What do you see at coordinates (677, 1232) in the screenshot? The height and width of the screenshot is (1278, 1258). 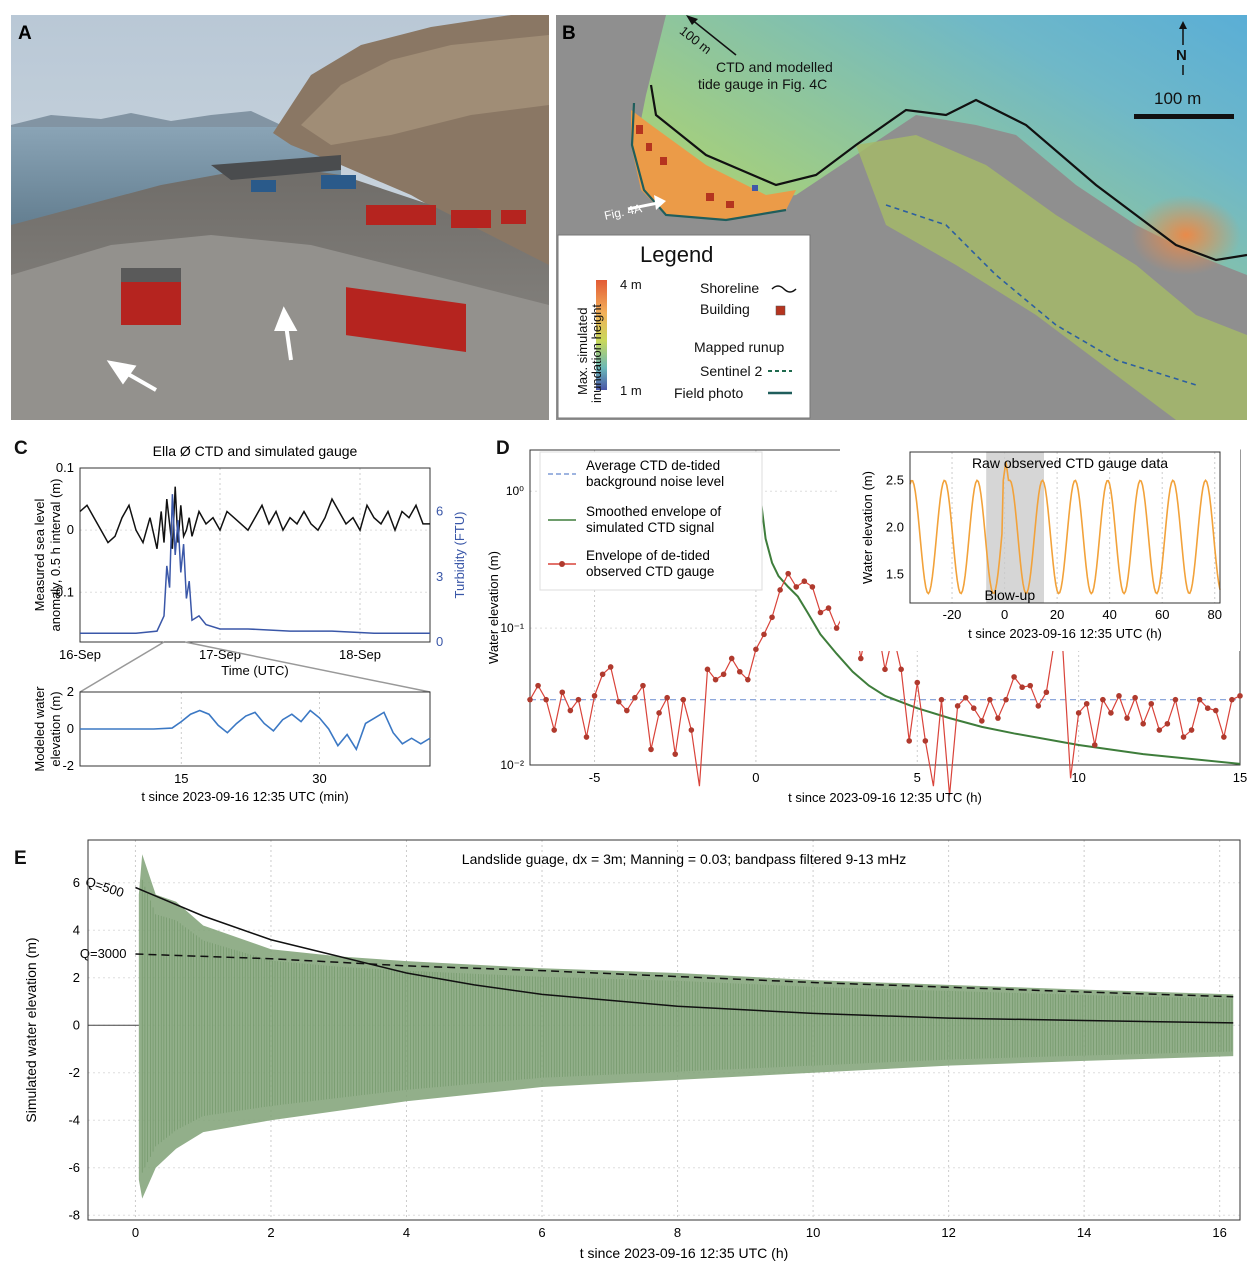 I see `chart-e-xtick-label: 8` at bounding box center [677, 1232].